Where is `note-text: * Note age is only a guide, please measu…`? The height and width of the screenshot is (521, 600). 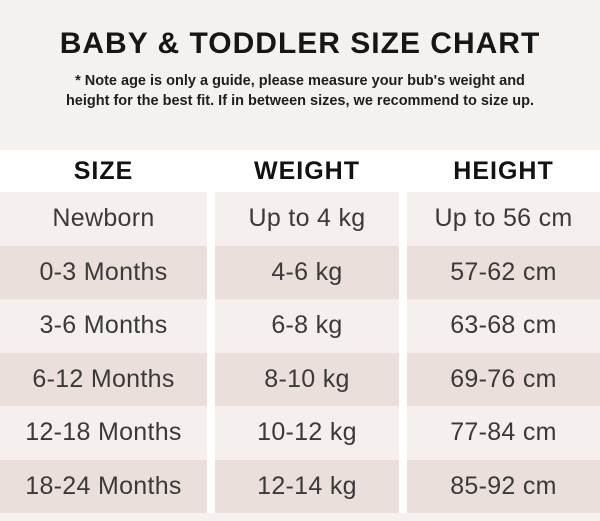
note-text: * Note age is only a guide, please measu… is located at coordinates (300, 91).